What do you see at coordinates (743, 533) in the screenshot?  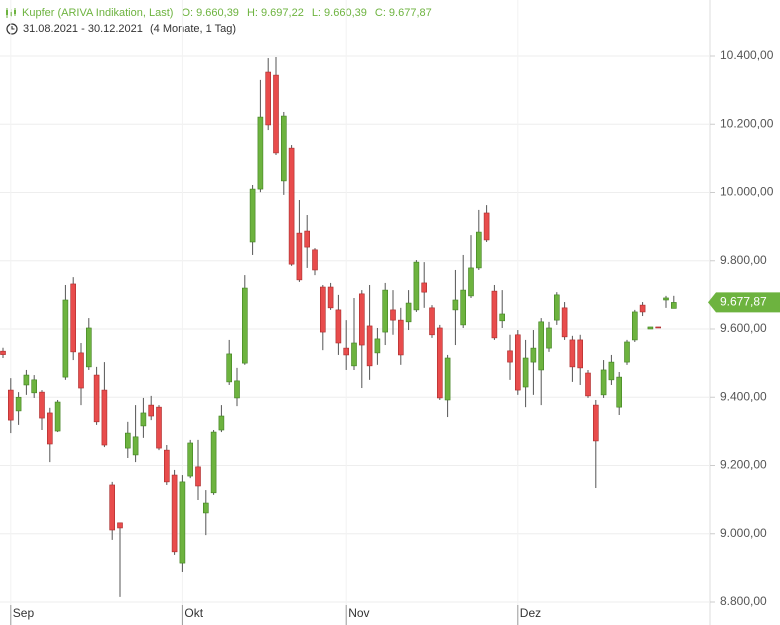 I see `y-tick-label: 9.000,00` at bounding box center [743, 533].